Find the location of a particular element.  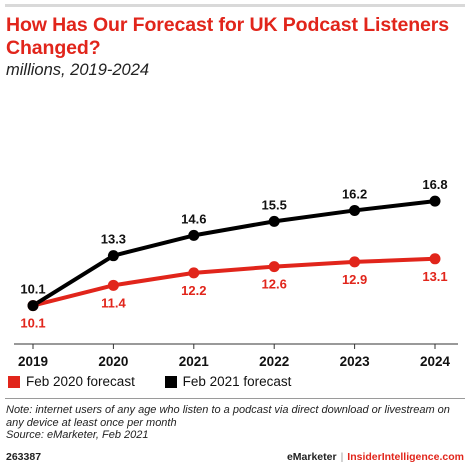

x-tick-label-2020: 2020 is located at coordinates (113, 361).